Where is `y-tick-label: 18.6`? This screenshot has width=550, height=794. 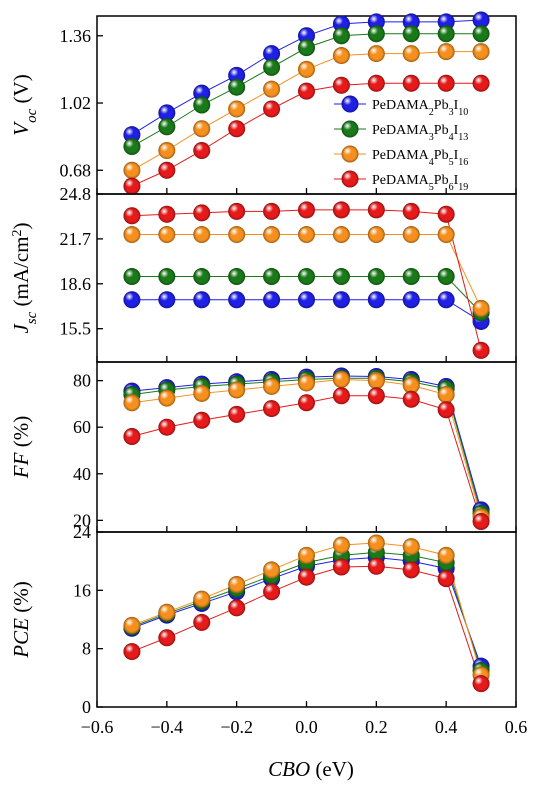
y-tick-label: 18.6 is located at coordinates (76, 284).